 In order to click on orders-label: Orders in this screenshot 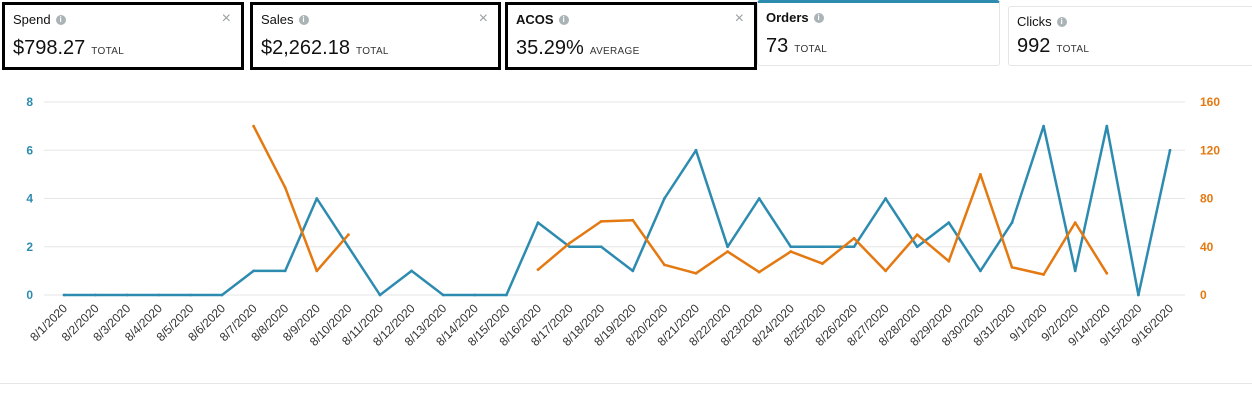, I will do `click(787, 17)`.